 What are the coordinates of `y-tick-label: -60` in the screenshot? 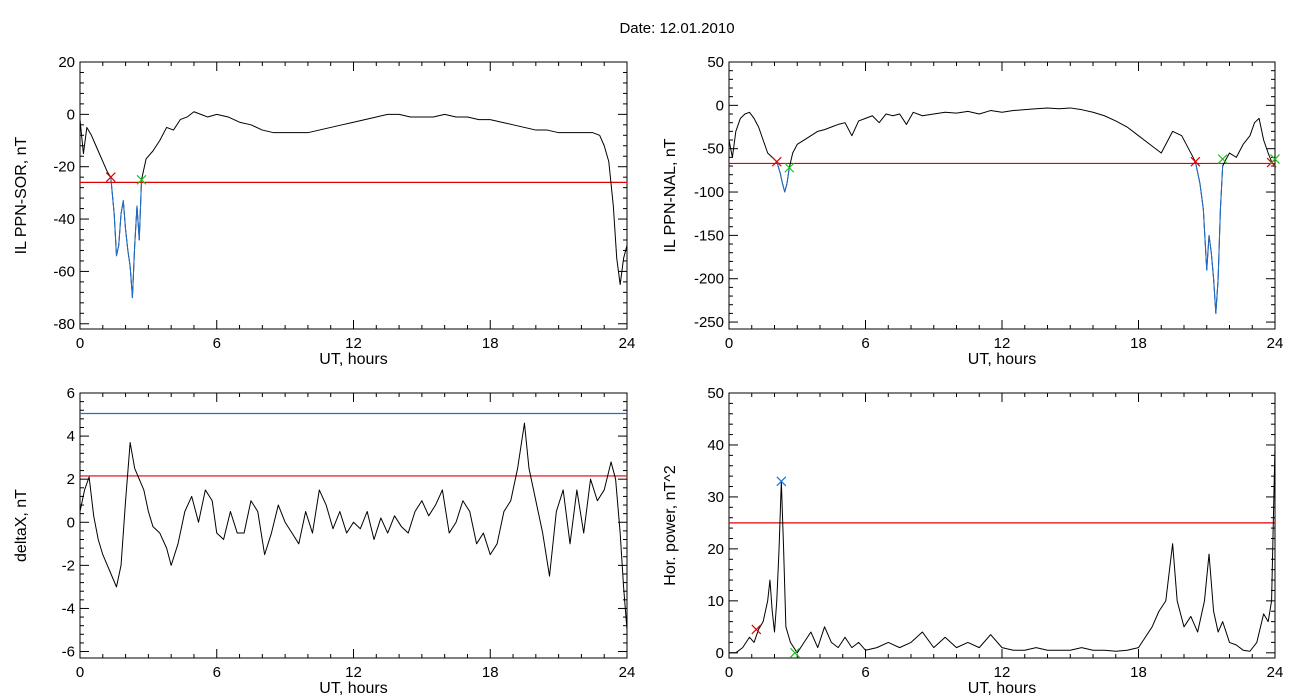 It's located at (64, 271).